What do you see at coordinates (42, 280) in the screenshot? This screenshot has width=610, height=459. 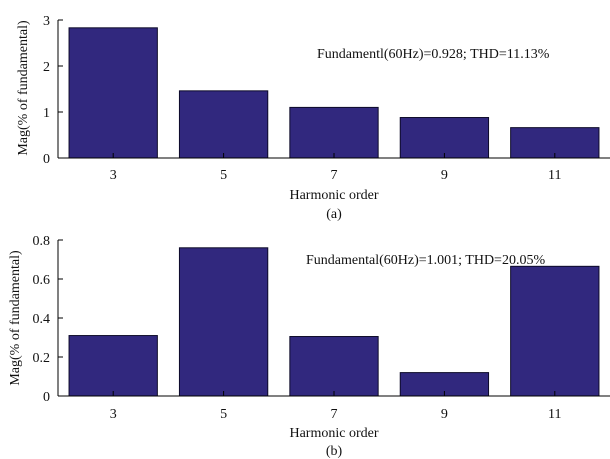 I see `y-tick-label-b-0.6: 0.6` at bounding box center [42, 280].